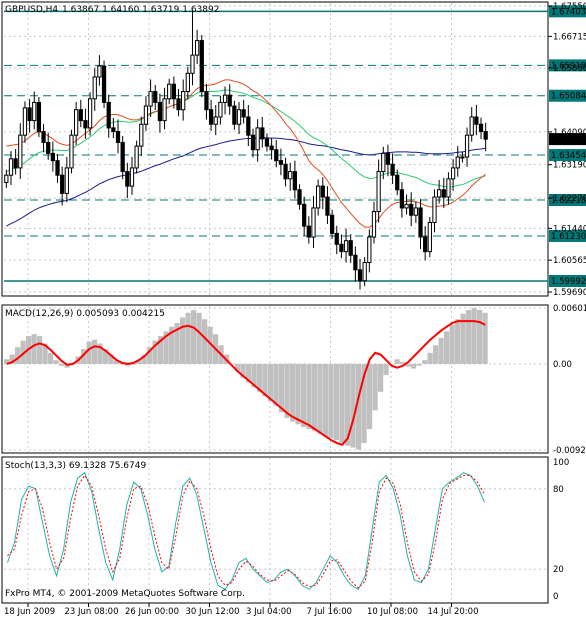 The image size is (586, 622). I want to click on stoch-tick-label: 20, so click(558, 570).